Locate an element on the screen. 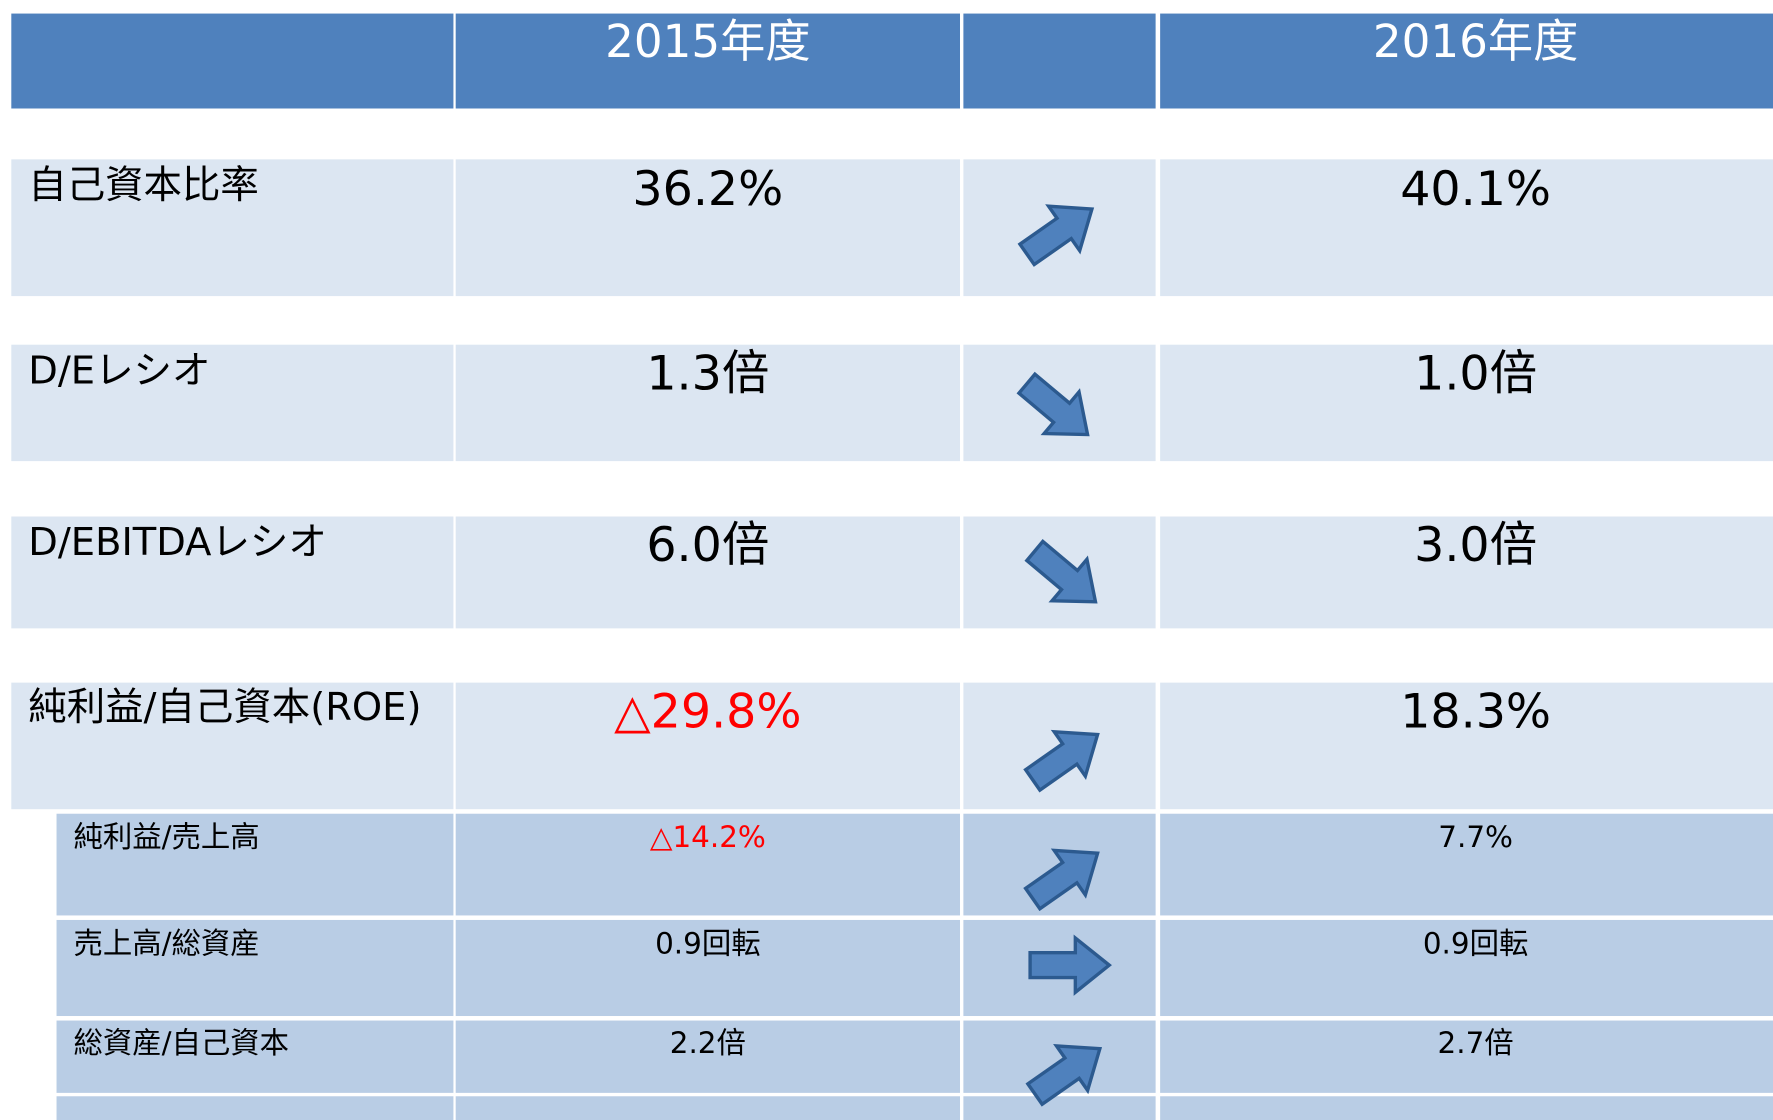 Image resolution: width=1773 pixels, height=1120 pixels. row-label: 純利益/自己資本(ROE) is located at coordinates (224, 707).